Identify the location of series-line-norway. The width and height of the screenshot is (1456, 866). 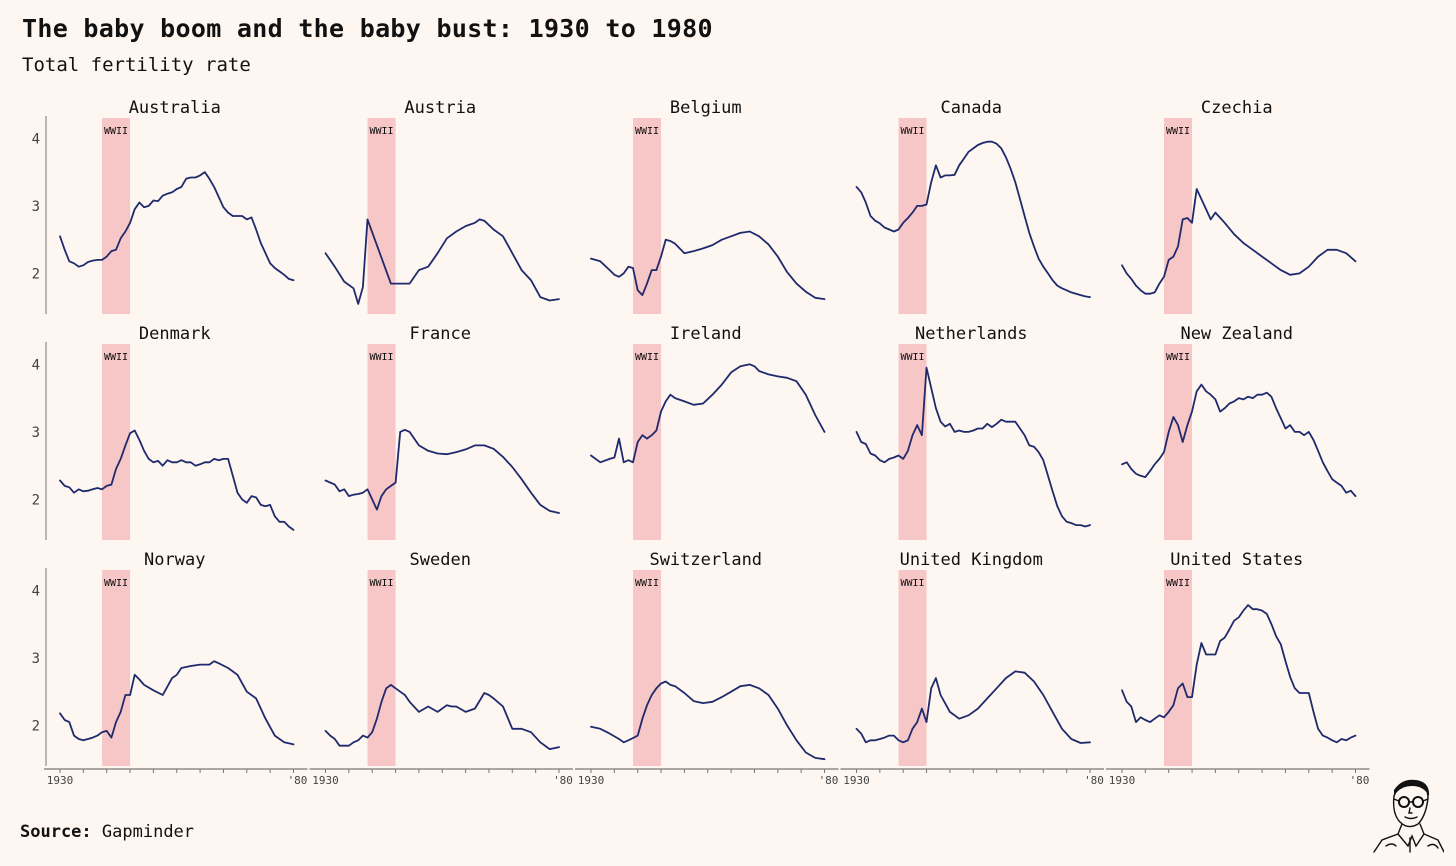
(177, 703).